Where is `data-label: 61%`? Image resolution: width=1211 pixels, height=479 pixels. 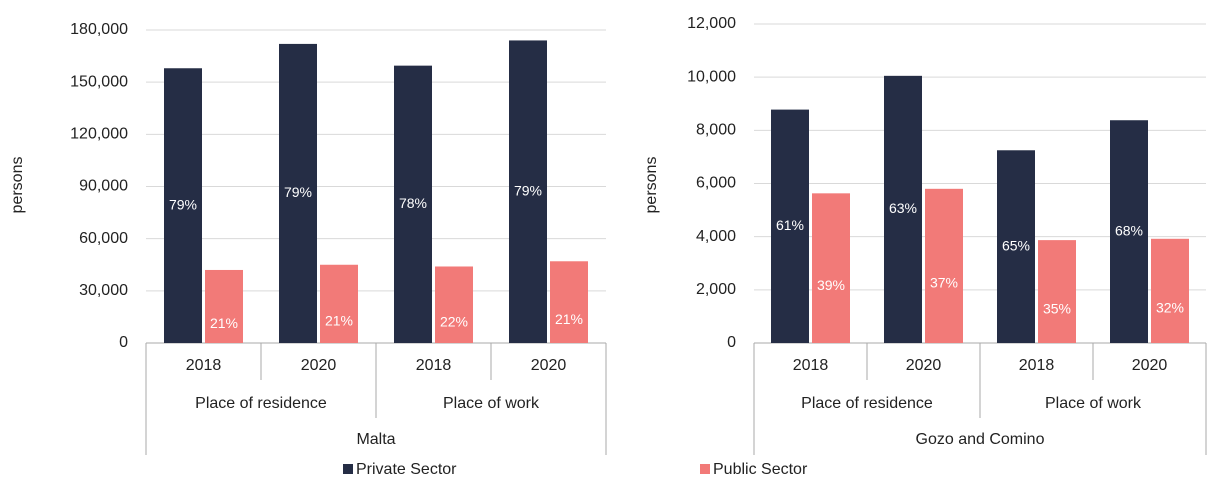 data-label: 61% is located at coordinates (790, 225).